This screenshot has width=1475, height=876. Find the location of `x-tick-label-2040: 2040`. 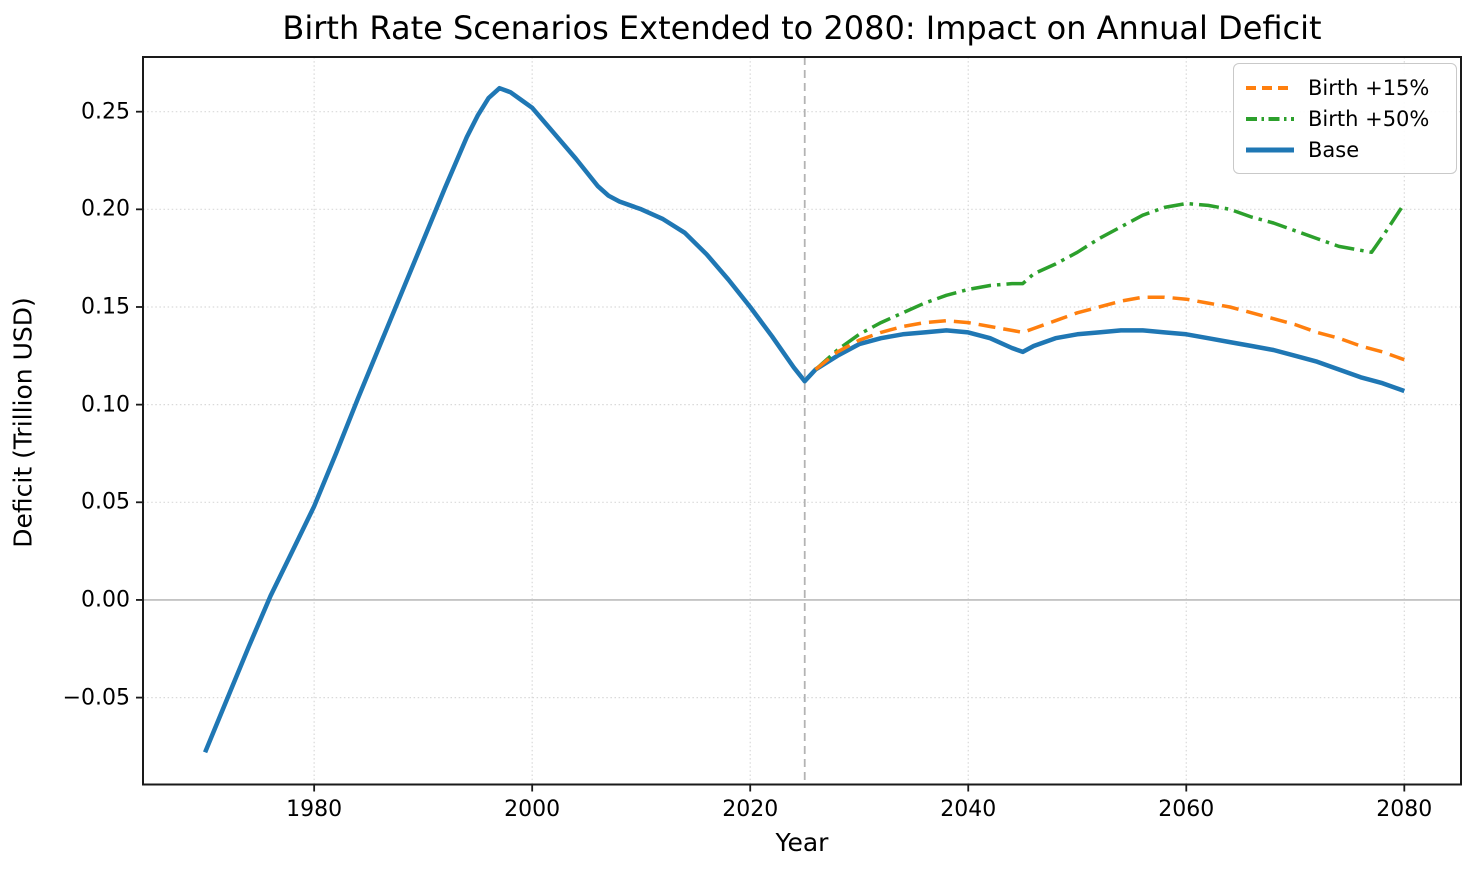

x-tick-label-2040: 2040 is located at coordinates (968, 809).